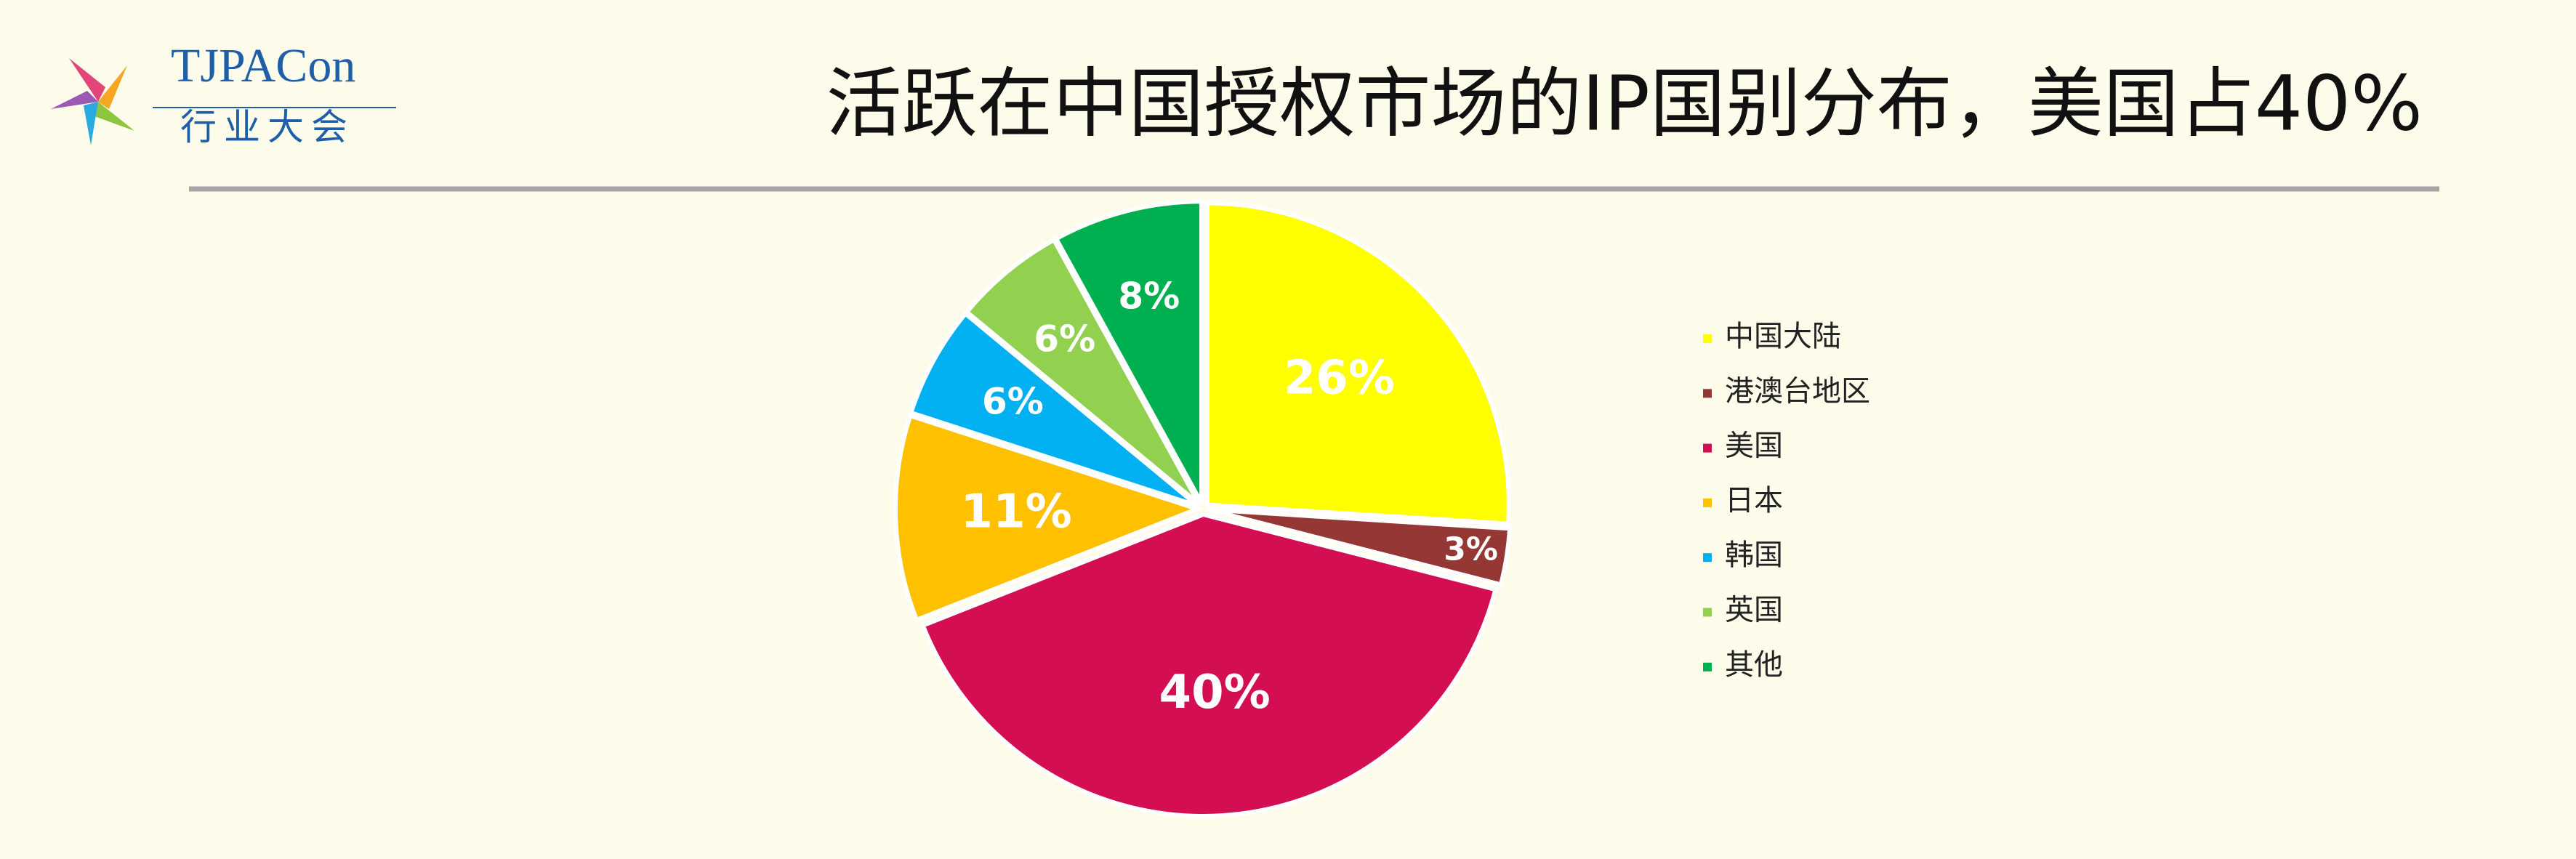  I want to click on data-label: 8%, so click(1149, 296).